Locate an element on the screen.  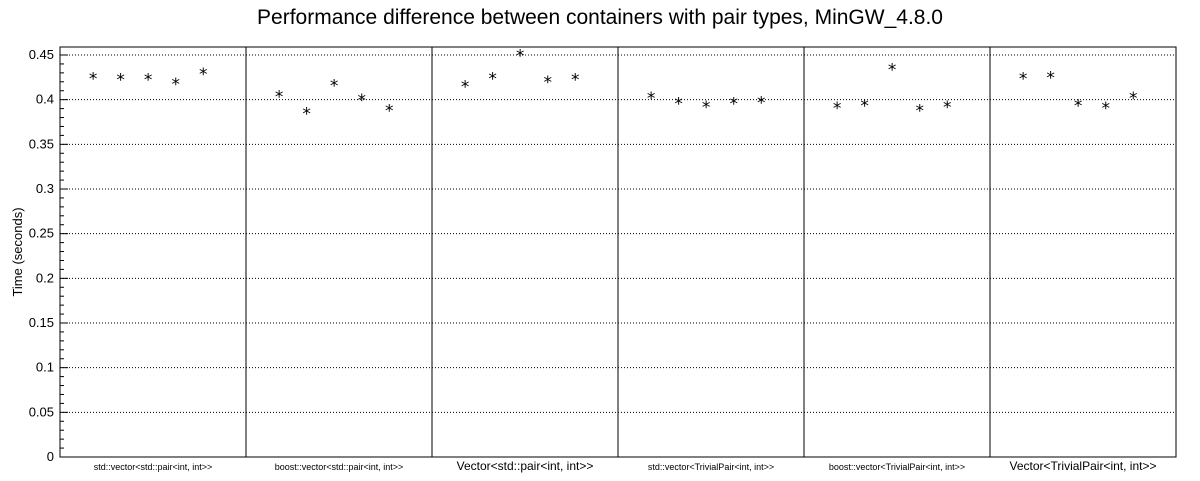
y-tick-label: 0.3 is located at coordinates (45, 188).